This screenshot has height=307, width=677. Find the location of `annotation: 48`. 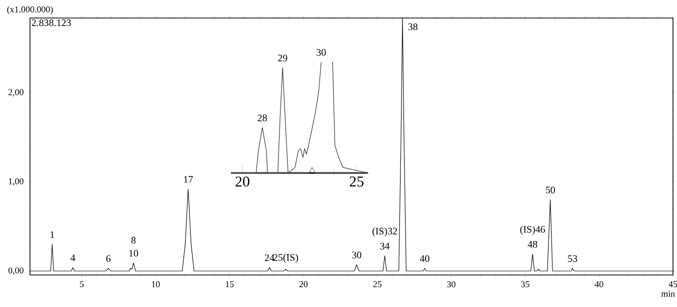

annotation: 48 is located at coordinates (533, 244).